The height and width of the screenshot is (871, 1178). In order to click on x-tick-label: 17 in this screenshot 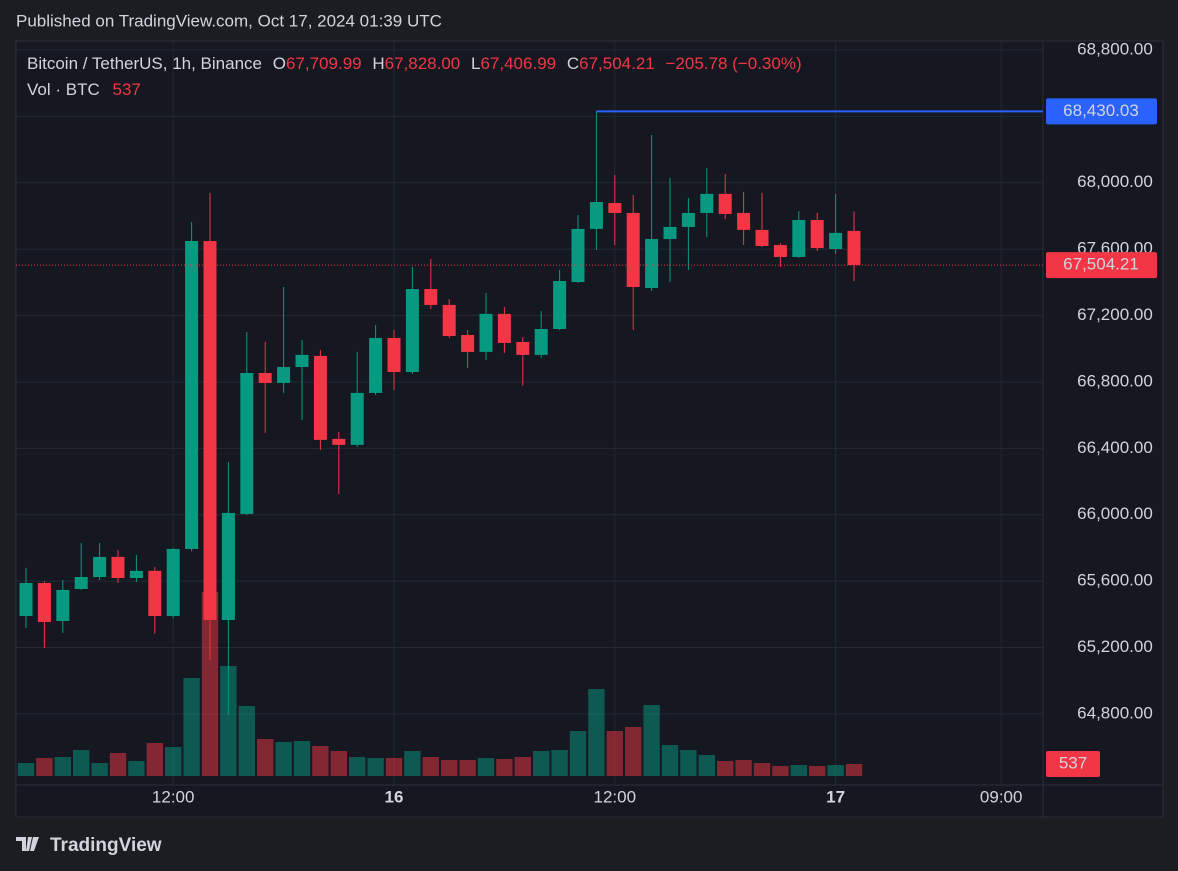, I will do `click(835, 796)`.